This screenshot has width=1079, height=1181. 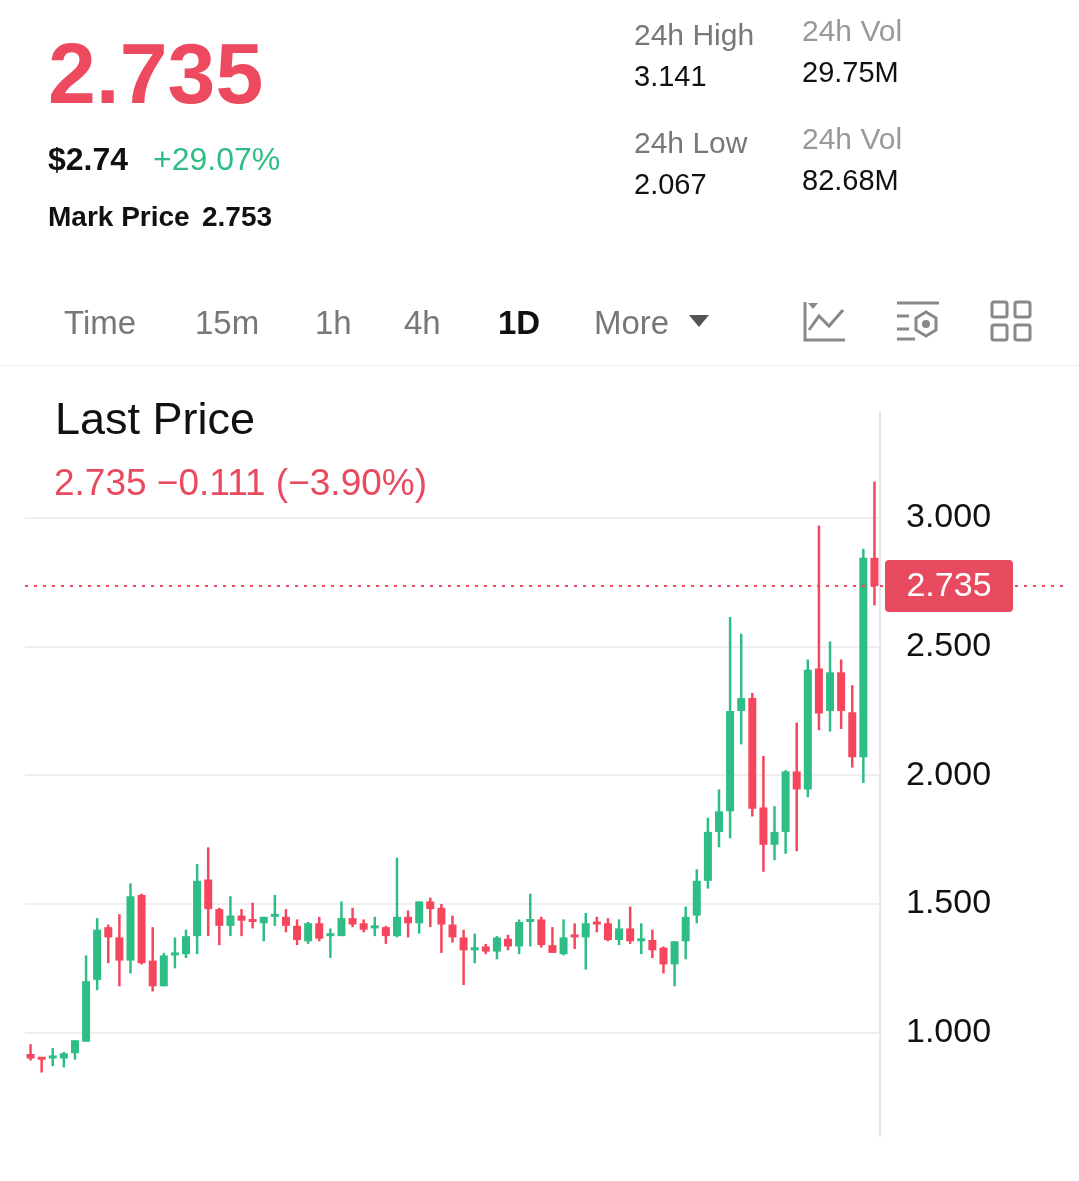 What do you see at coordinates (949, 515) in the screenshot?
I see `y-tick-label: 3.000` at bounding box center [949, 515].